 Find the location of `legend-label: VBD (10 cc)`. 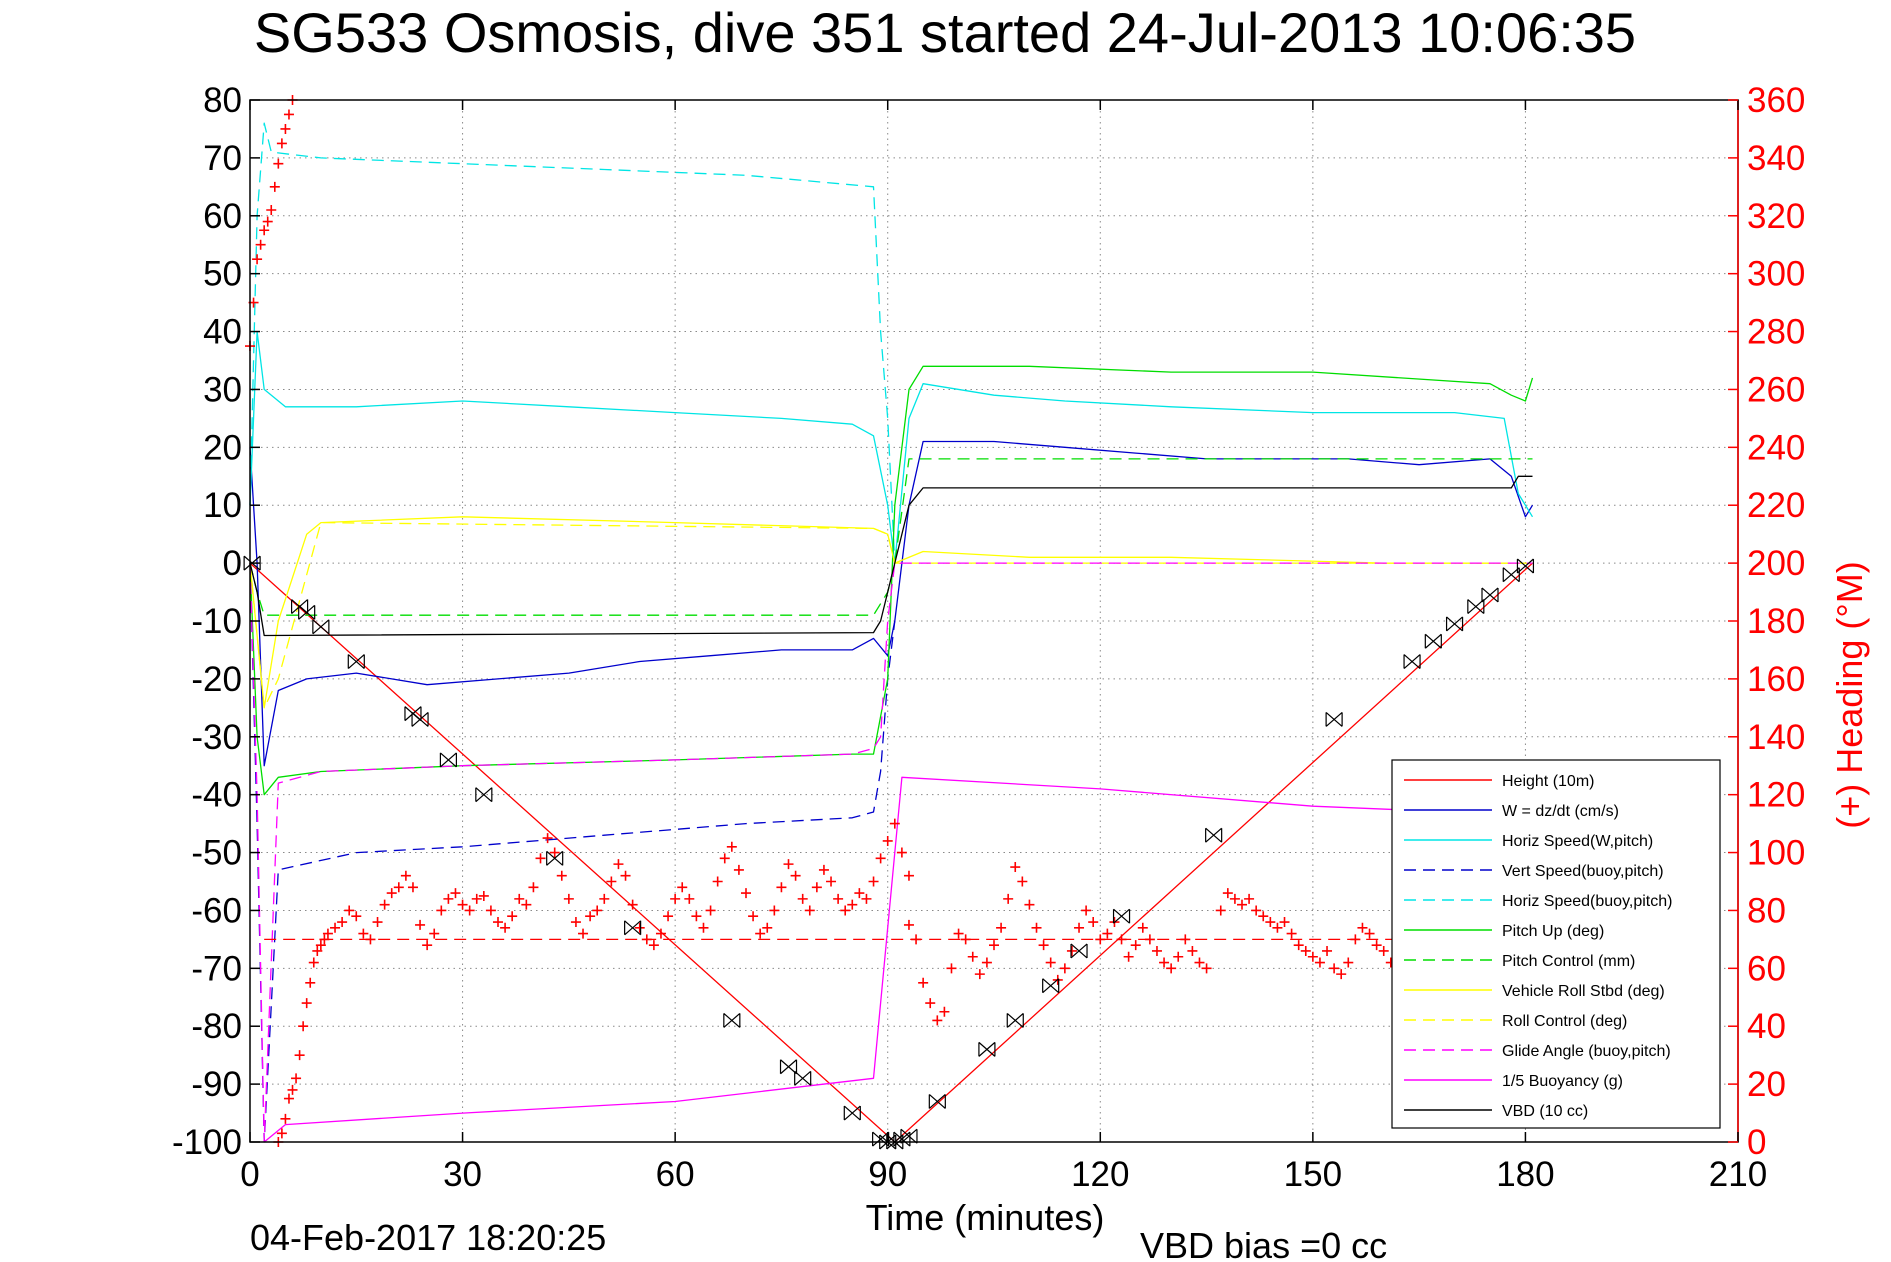

legend-label: VBD (10 cc) is located at coordinates (1545, 1111).